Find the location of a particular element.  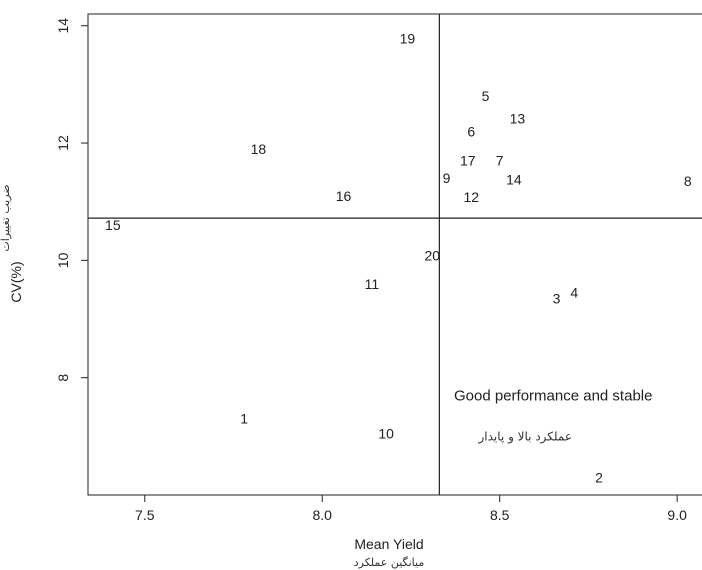

y-tick-label: 14 is located at coordinates (63, 26).